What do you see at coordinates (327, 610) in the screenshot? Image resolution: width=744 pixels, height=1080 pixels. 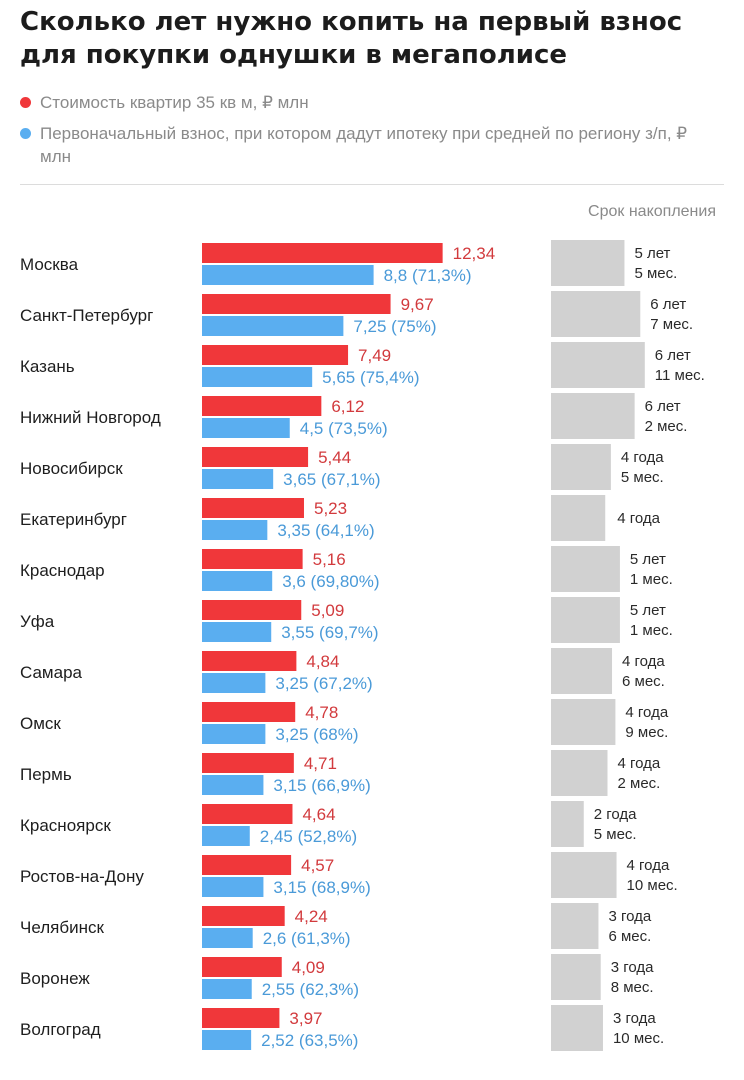 I see `price-label-row-7: 5,09` at bounding box center [327, 610].